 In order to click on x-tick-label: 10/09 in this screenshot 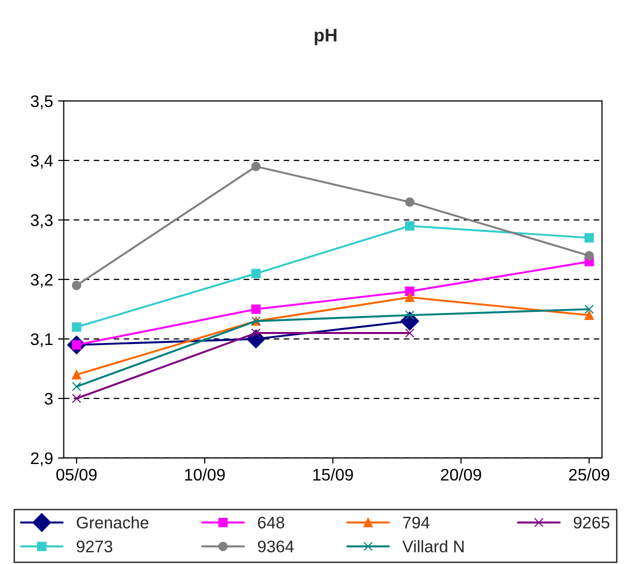, I will do `click(205, 474)`.